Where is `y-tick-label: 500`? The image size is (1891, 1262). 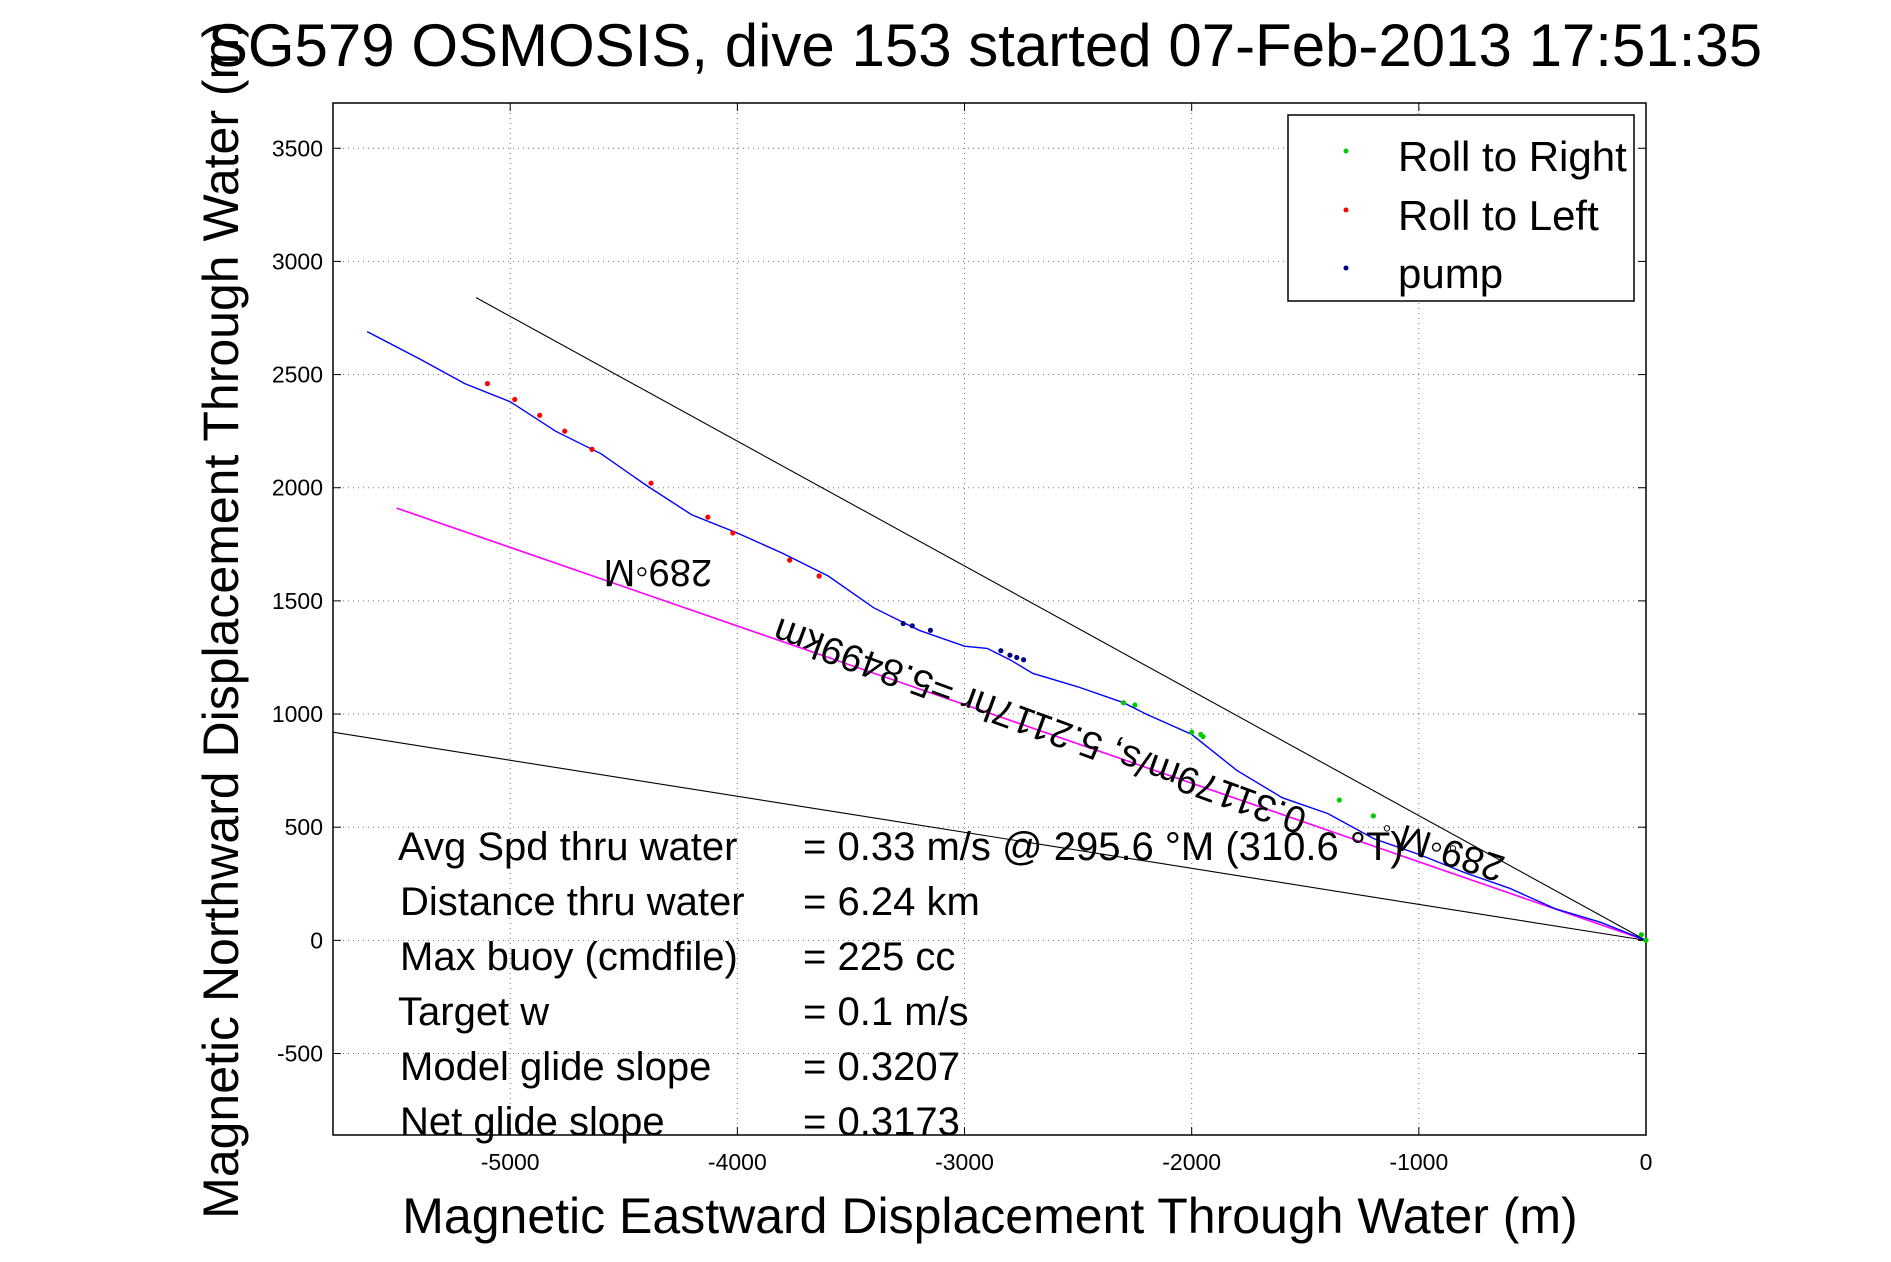
y-tick-label: 500 is located at coordinates (304, 827).